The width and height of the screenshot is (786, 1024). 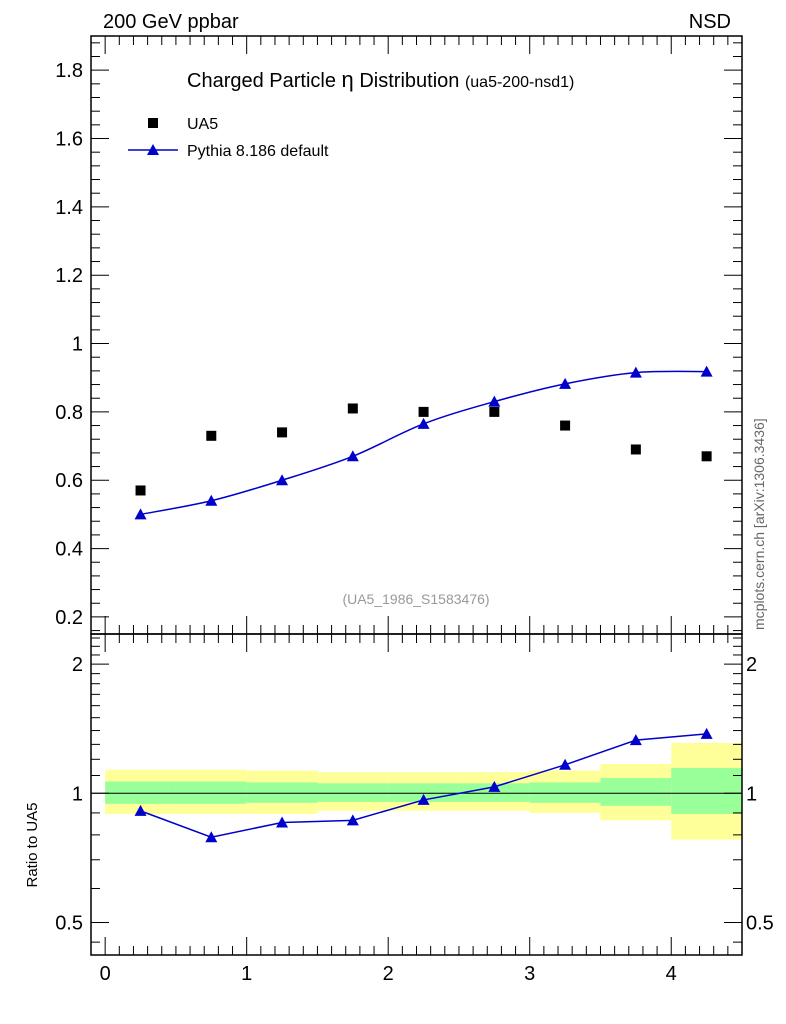 What do you see at coordinates (69, 140) in the screenshot?
I see `main-ytick-label: 1.6` at bounding box center [69, 140].